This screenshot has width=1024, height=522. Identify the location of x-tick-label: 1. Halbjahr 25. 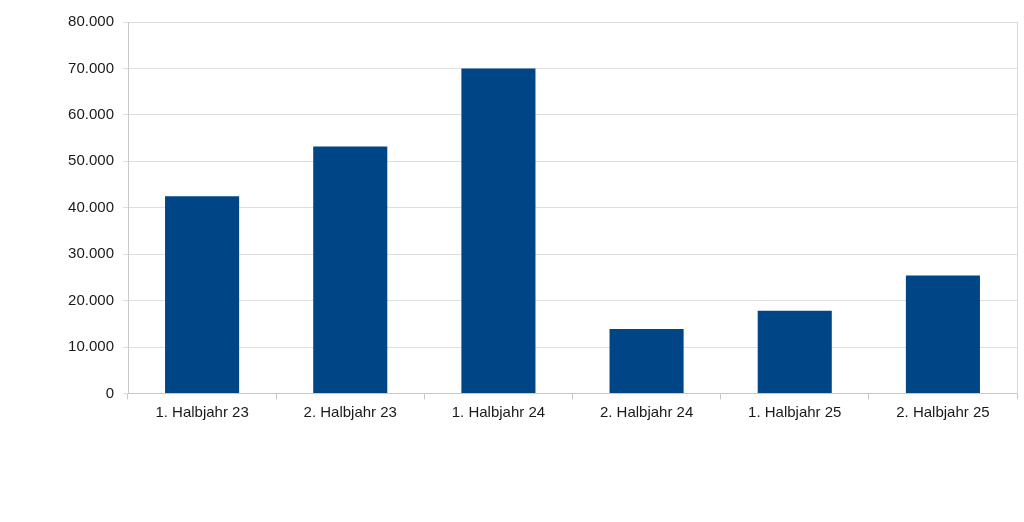
(795, 411).